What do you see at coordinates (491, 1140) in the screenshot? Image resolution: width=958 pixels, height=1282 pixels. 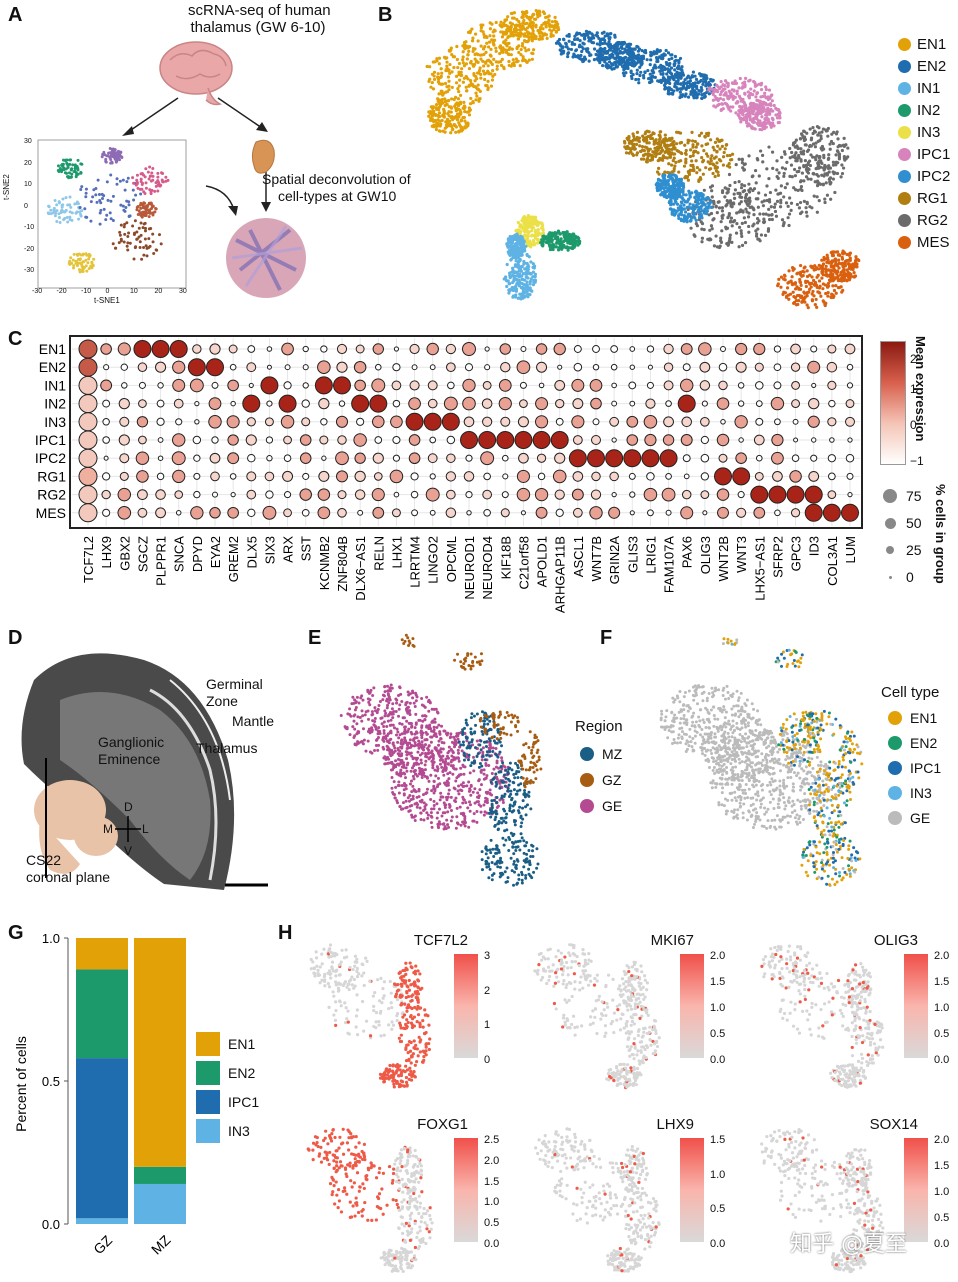 I see `feature-colorbar-tick: 2.5` at bounding box center [491, 1140].